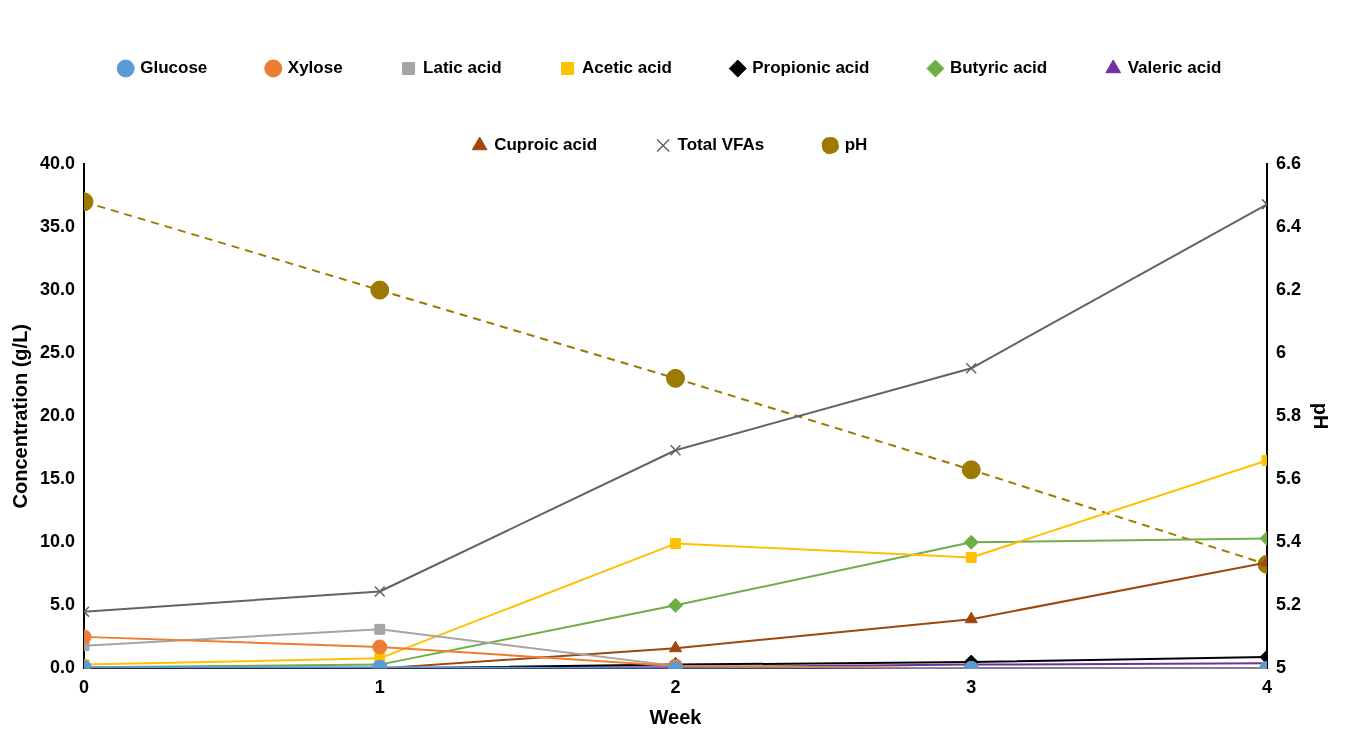  Describe the element at coordinates (63, 604) in the screenshot. I see `y-tick-label: 5.0` at that location.